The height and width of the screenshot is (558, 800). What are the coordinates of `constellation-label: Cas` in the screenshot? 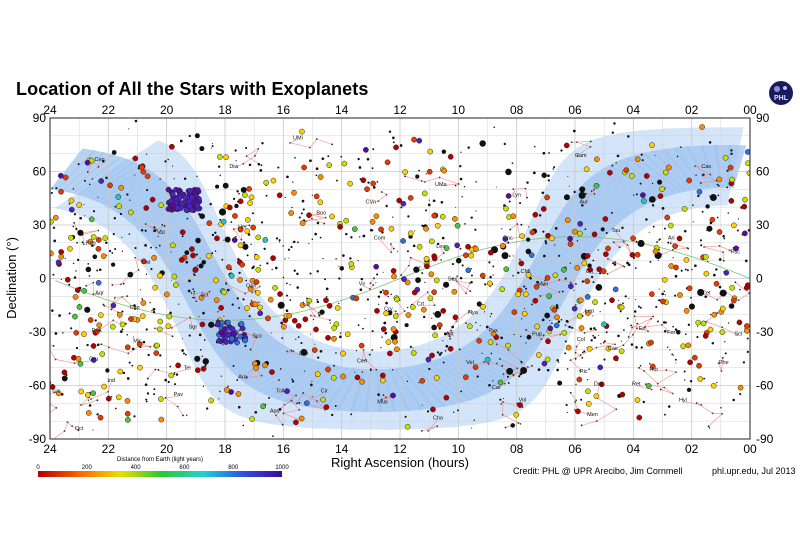 It's located at (706, 167).